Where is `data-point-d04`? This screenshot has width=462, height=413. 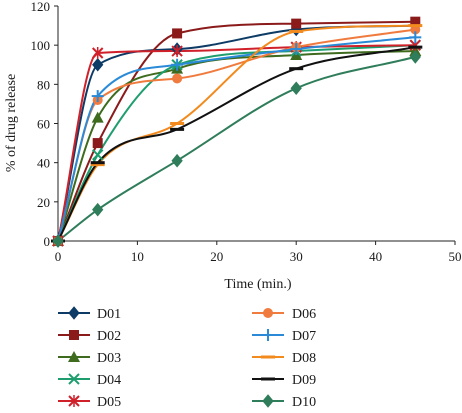
data-point-d04 is located at coordinates (97, 155).